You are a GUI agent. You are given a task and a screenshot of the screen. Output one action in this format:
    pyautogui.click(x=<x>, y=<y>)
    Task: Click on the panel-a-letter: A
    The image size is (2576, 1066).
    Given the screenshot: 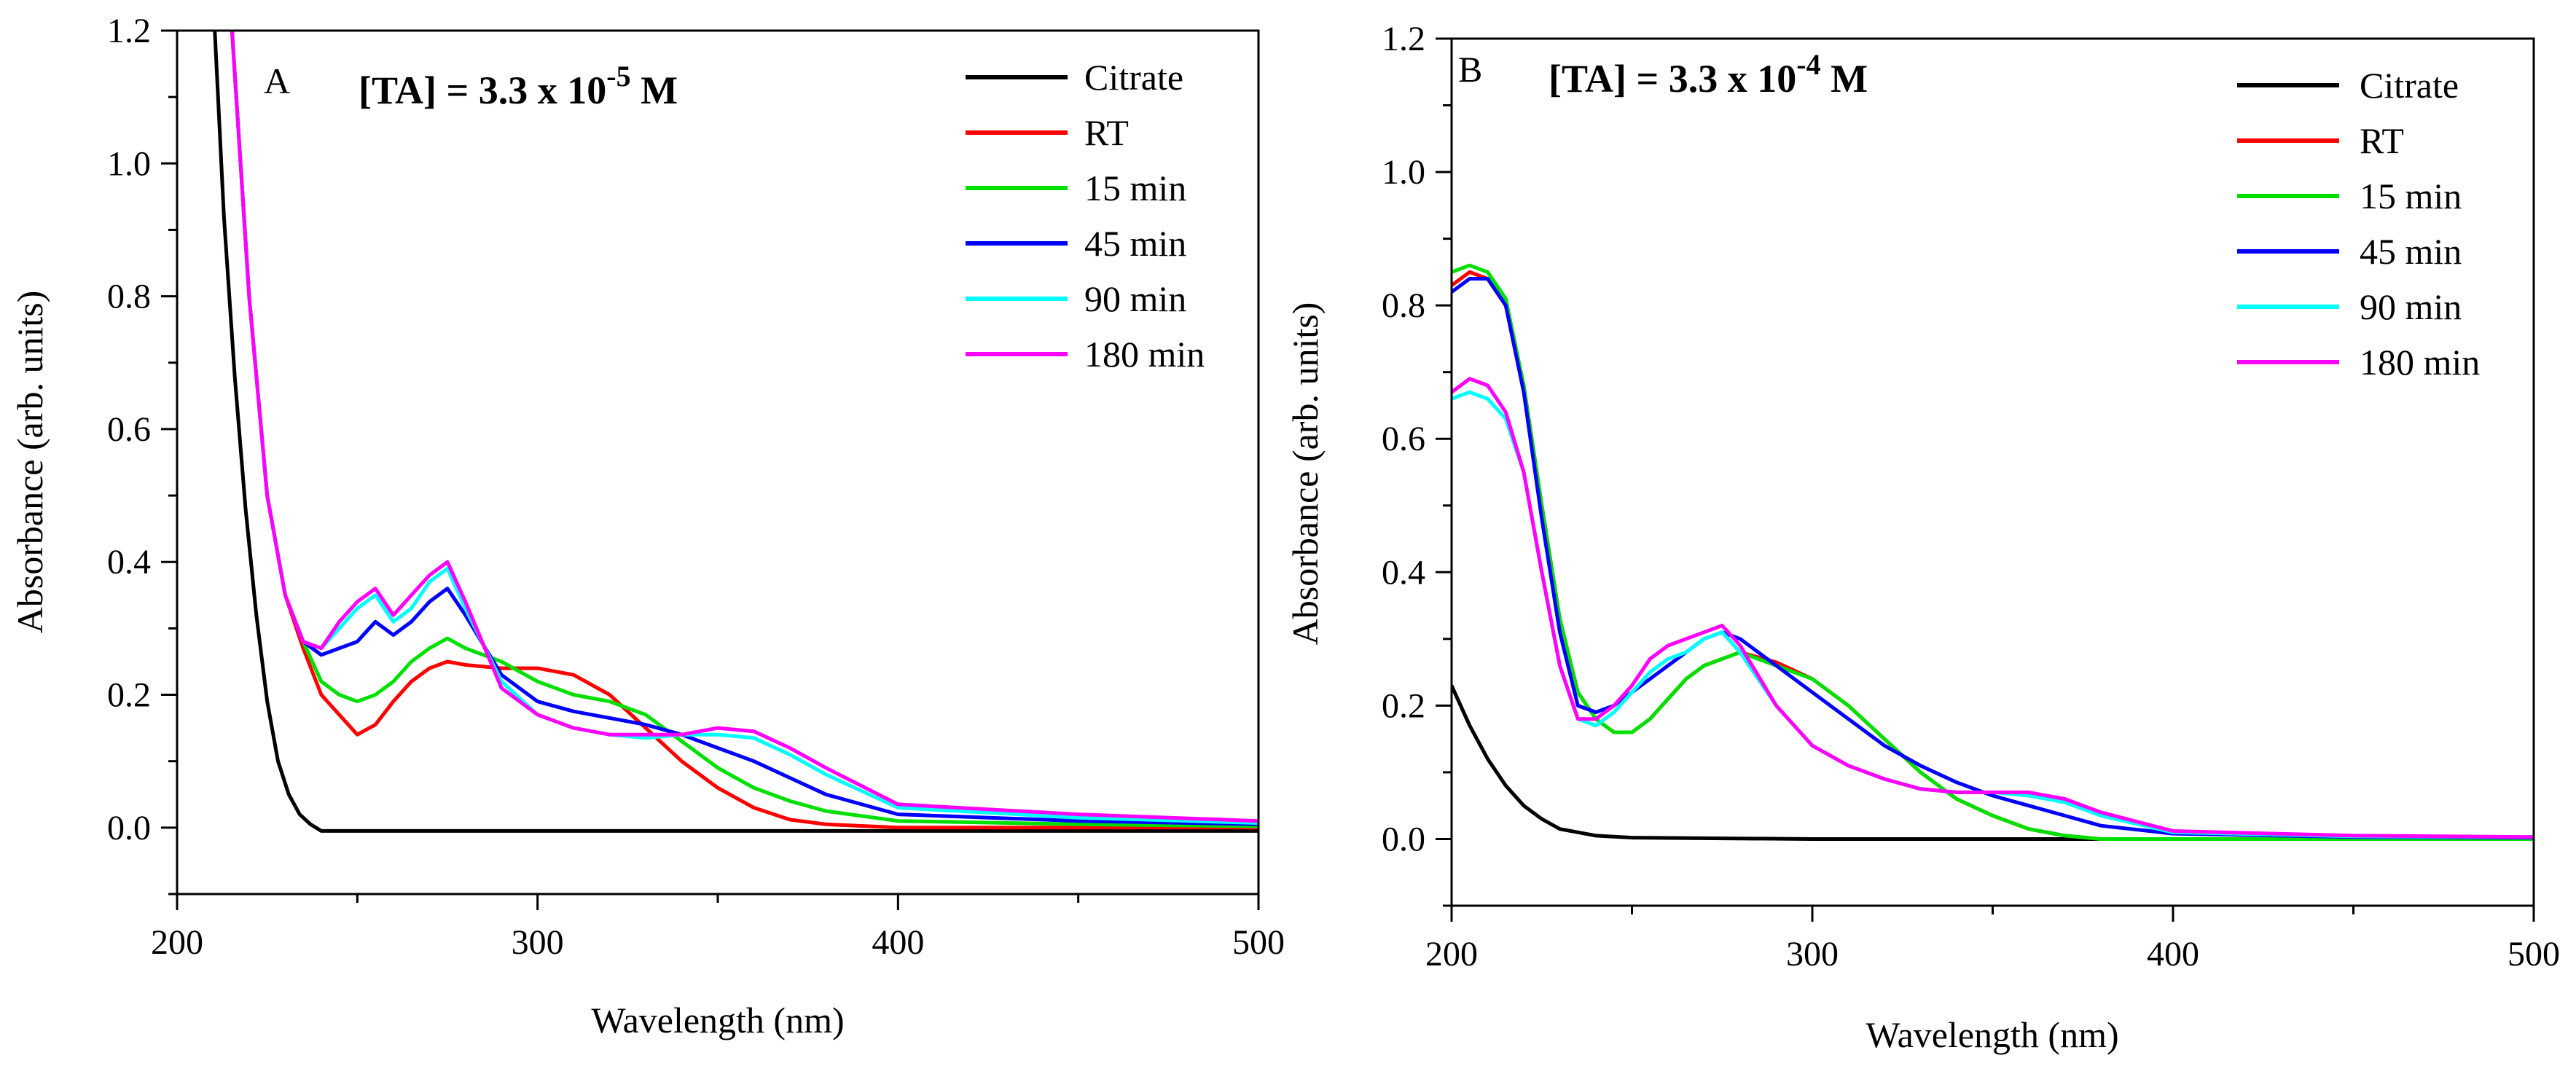 What is the action you would take?
    pyautogui.click(x=277, y=80)
    